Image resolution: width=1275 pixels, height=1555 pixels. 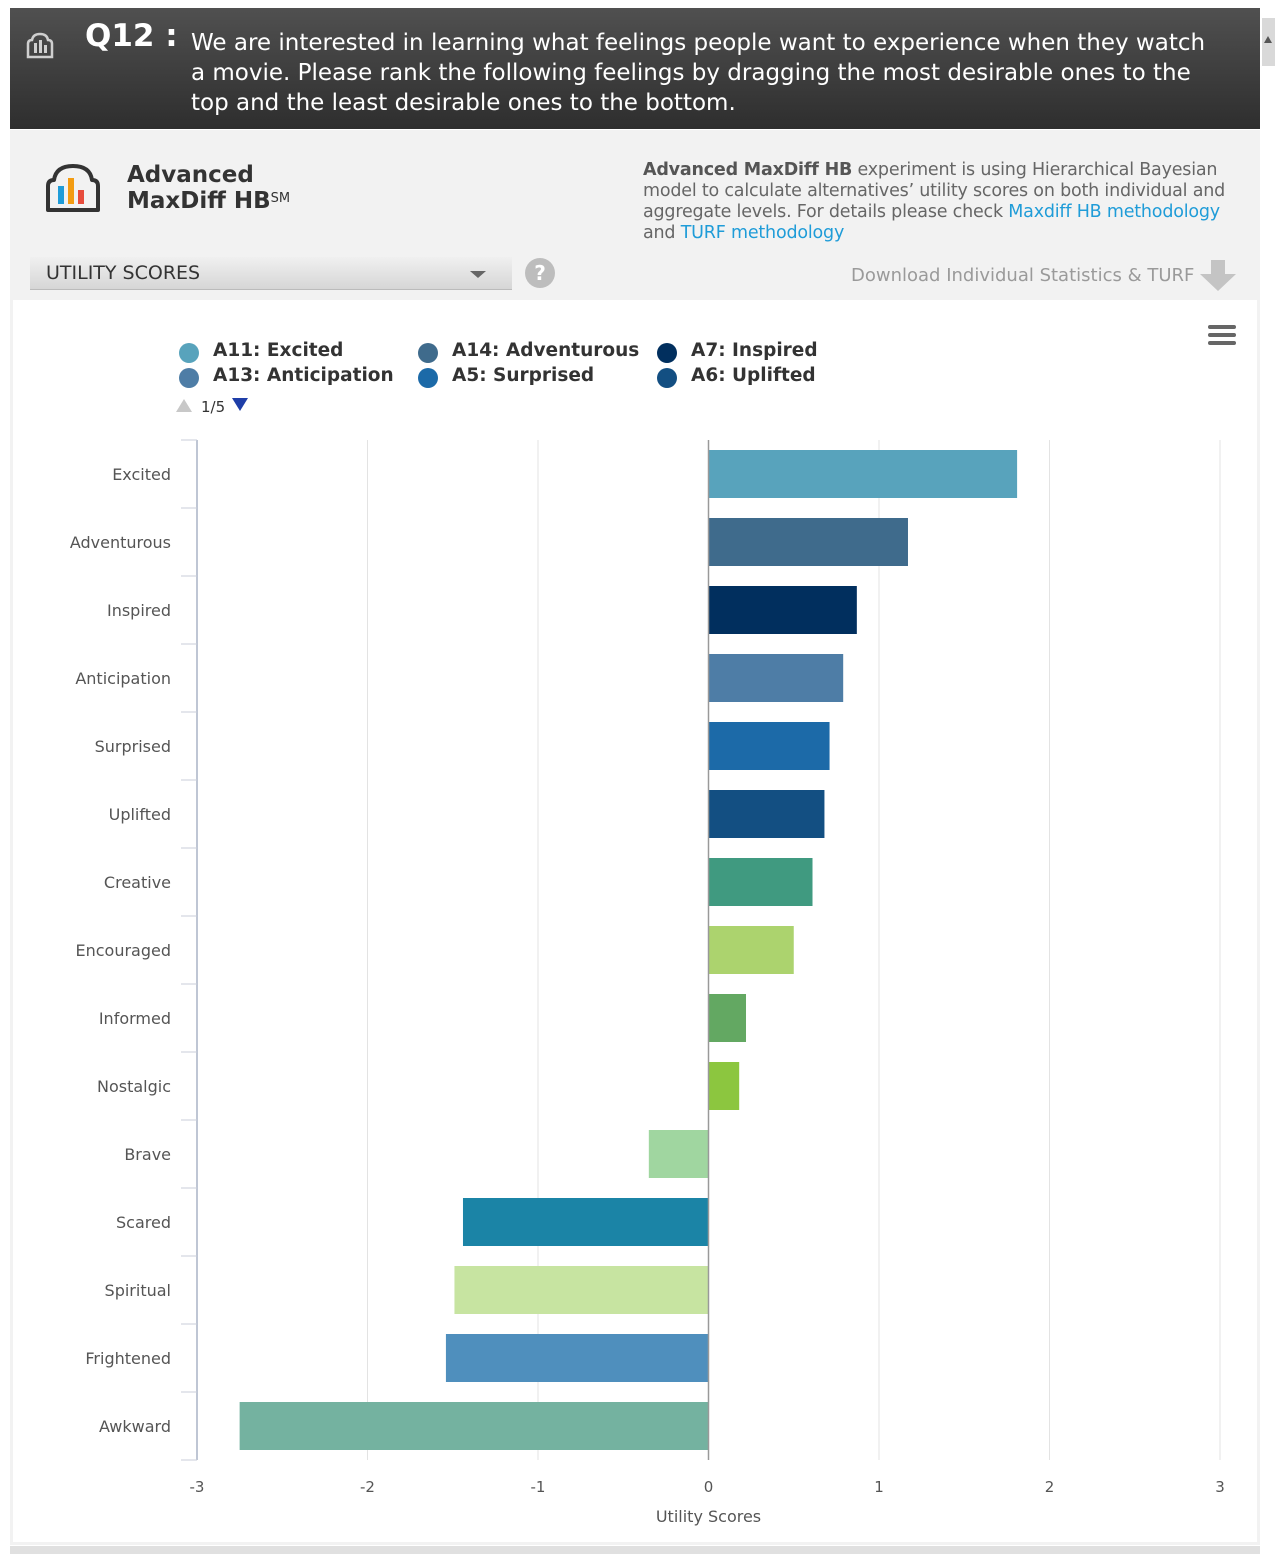 What do you see at coordinates (523, 375) in the screenshot?
I see `legend-label: A5: Surprised` at bounding box center [523, 375].